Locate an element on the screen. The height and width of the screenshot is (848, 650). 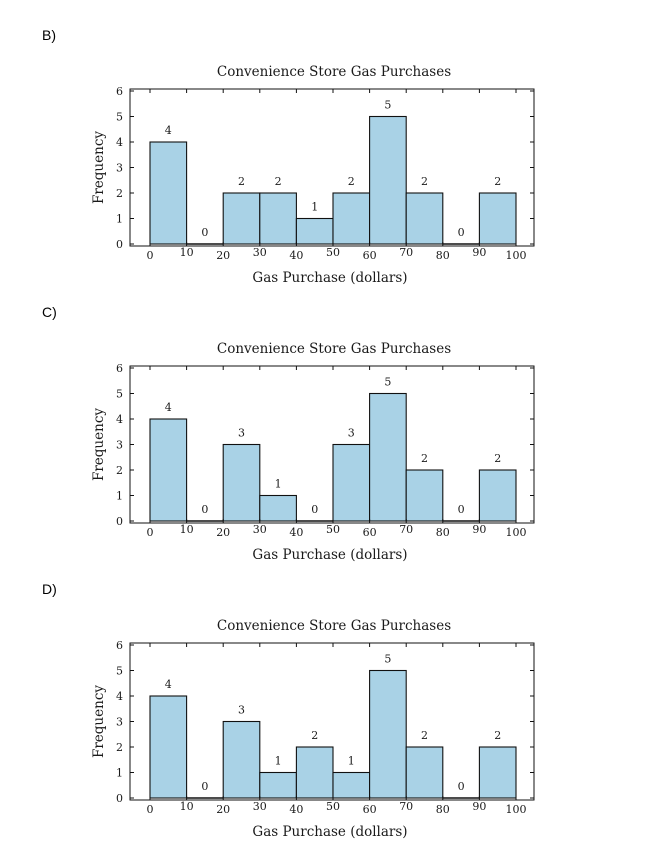
option-label-c: C) is located at coordinates (49, 312).